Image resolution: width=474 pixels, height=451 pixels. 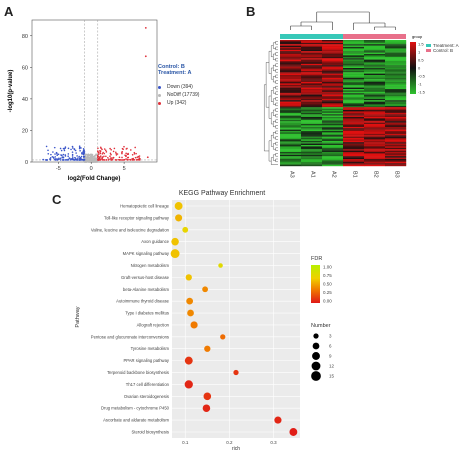 I want to click on number-legend-dot, so click(x=316, y=346).